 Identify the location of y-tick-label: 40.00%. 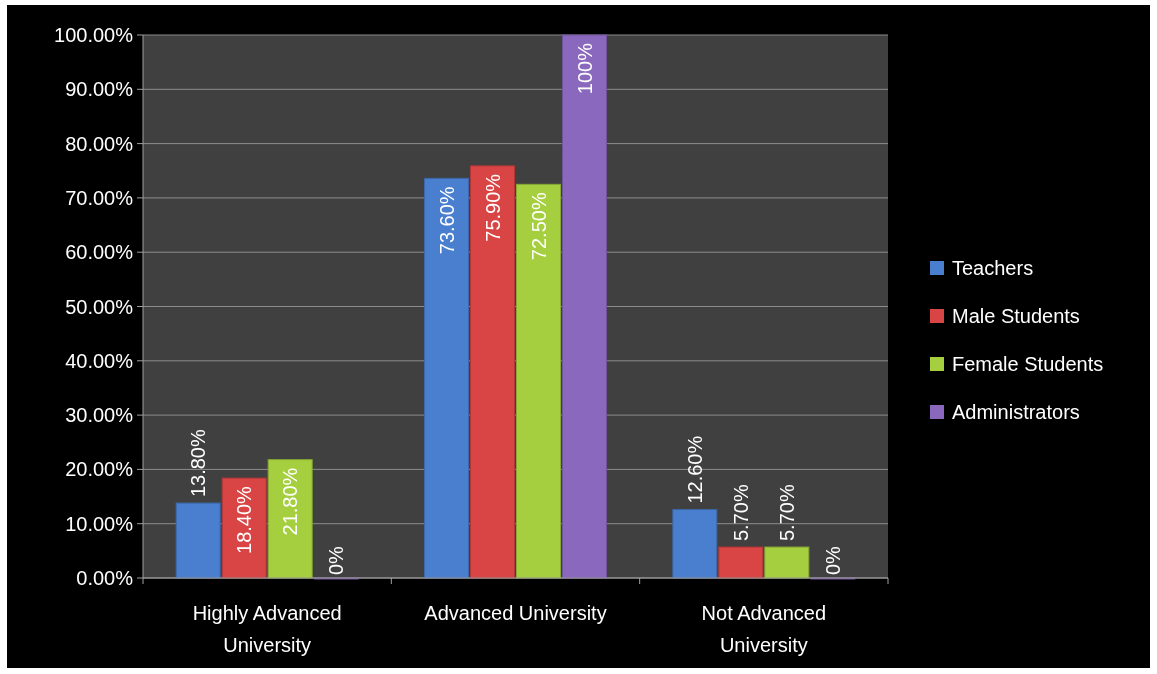
(99, 360).